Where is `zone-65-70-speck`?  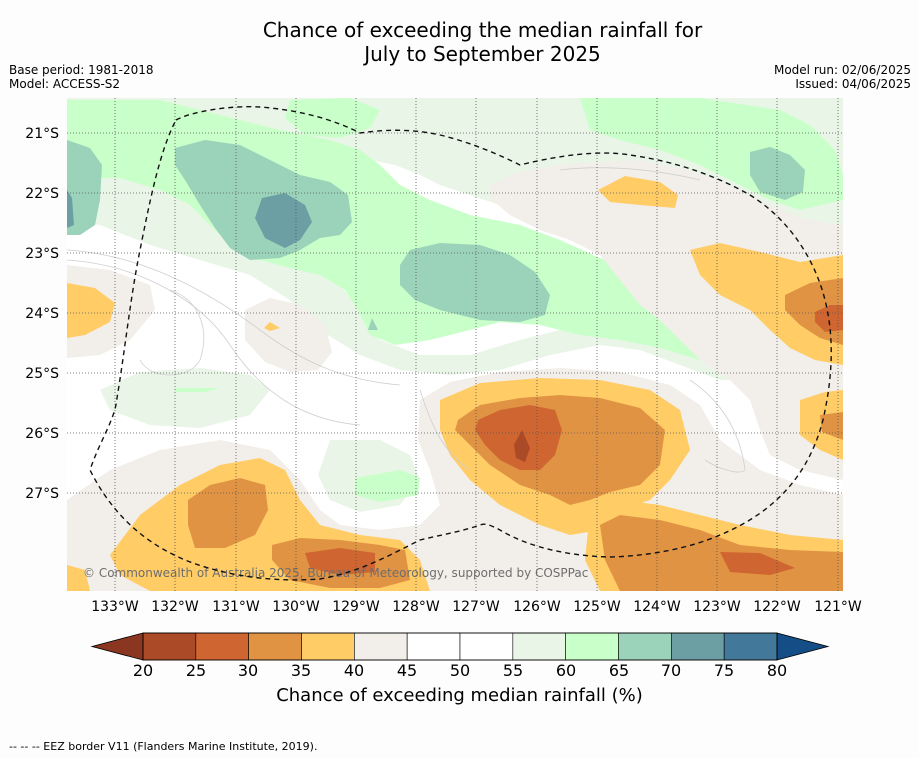 zone-65-70-speck is located at coordinates (373, 324).